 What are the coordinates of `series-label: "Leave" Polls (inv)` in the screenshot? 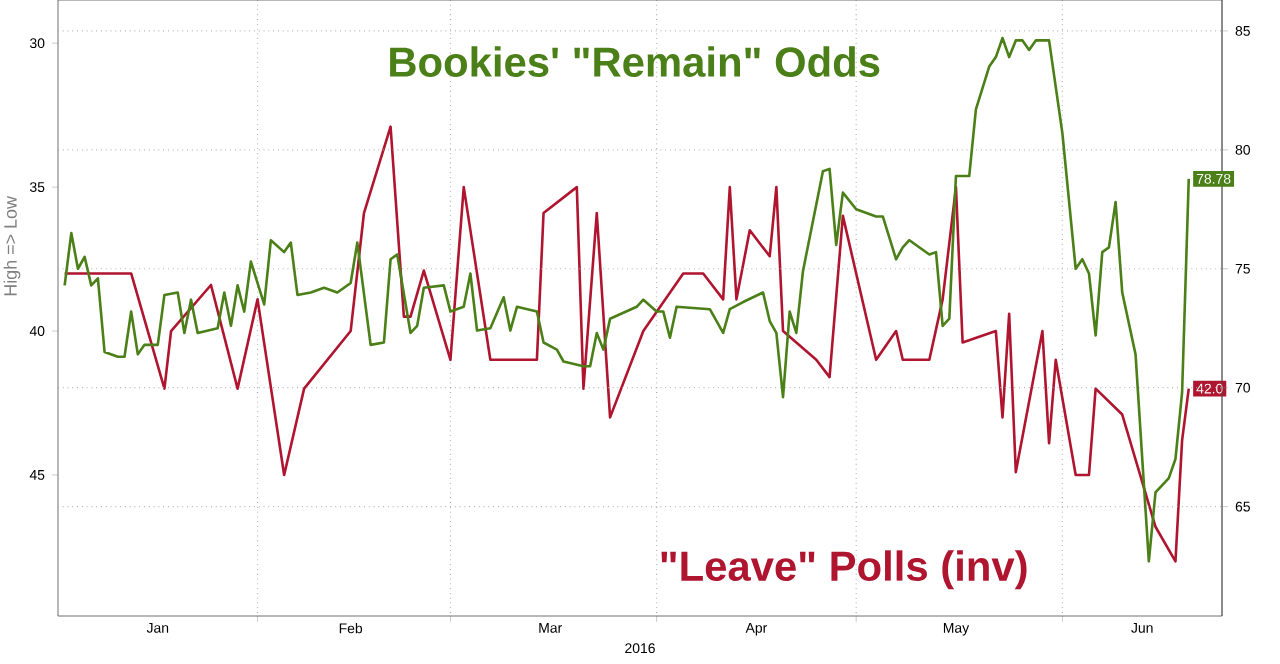 It's located at (844, 570).